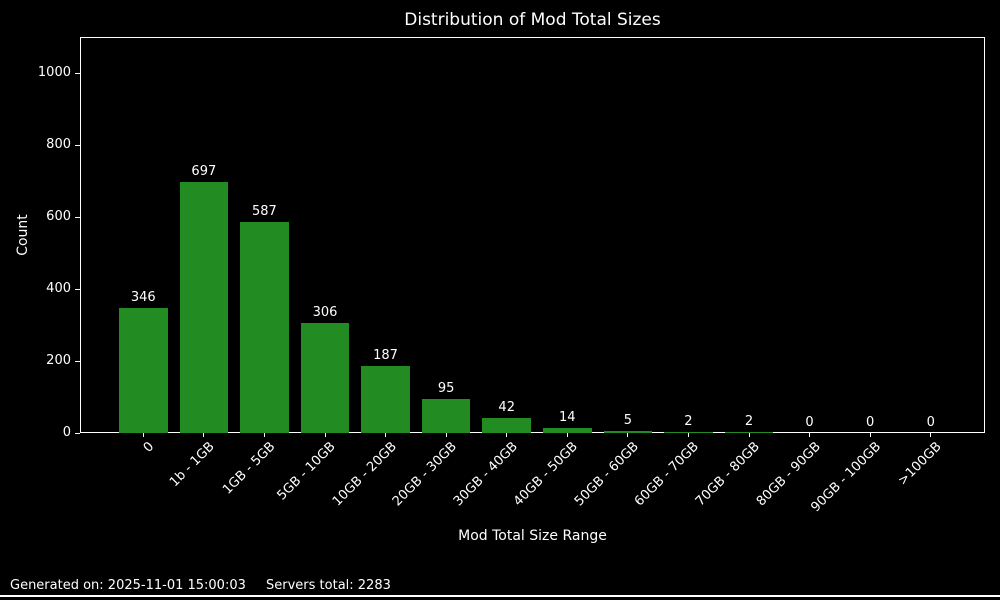  What do you see at coordinates (143, 298) in the screenshot?
I see `bar-value-label: 346` at bounding box center [143, 298].